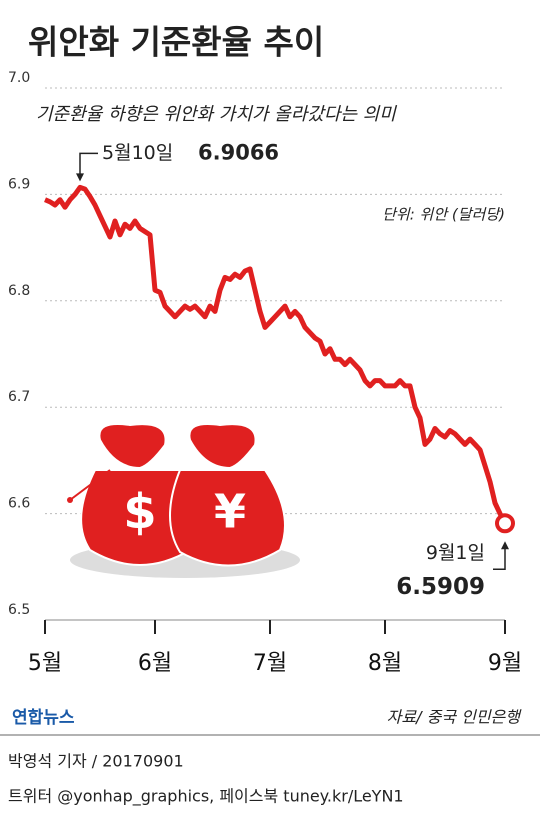 This screenshot has height=815, width=540. I want to click on annotation-date: 9월1일, so click(455, 553).